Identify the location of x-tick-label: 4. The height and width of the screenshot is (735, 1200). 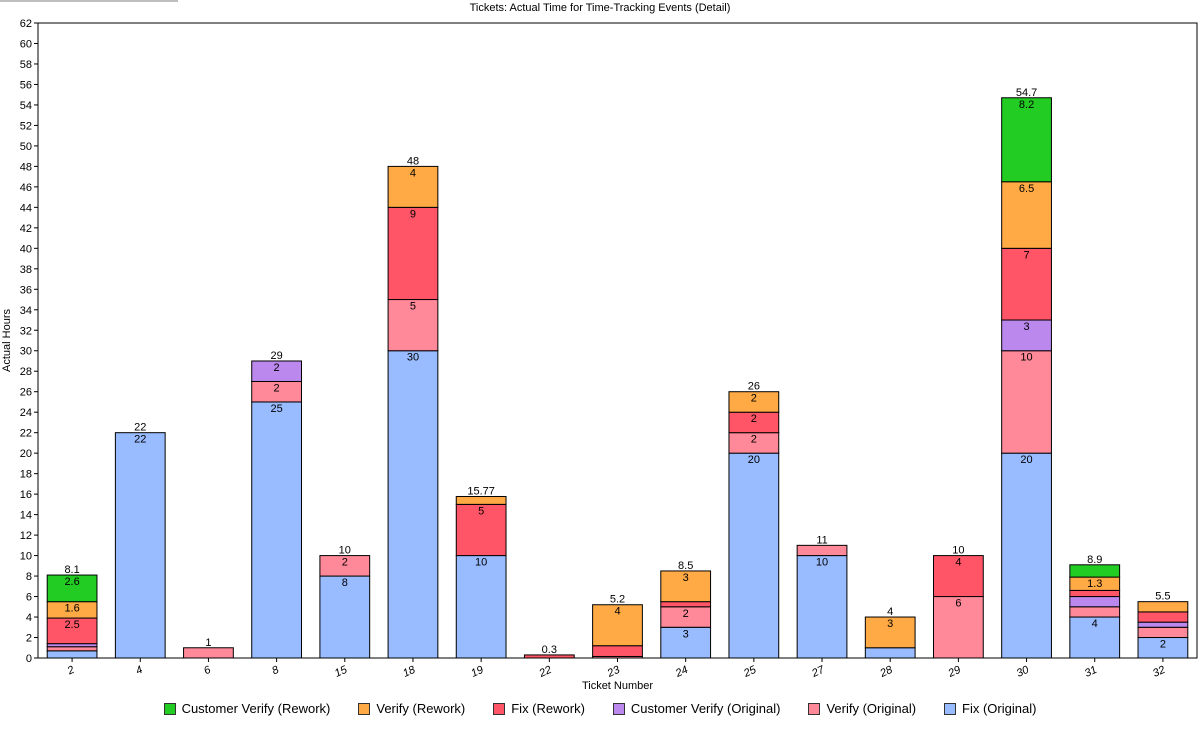
(139, 670).